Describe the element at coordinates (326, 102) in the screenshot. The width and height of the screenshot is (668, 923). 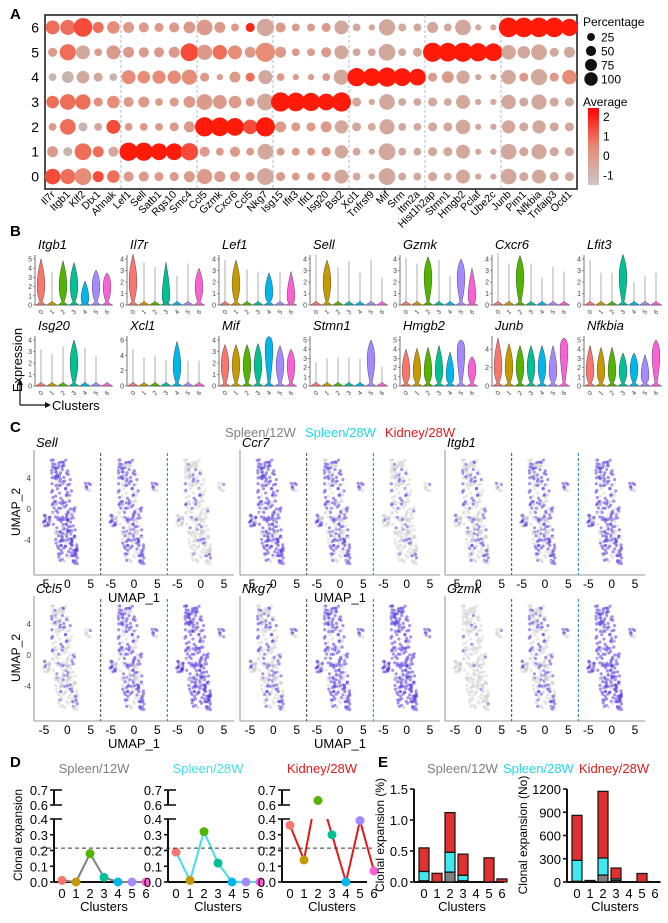
I see `dot-isg20-c3` at that location.